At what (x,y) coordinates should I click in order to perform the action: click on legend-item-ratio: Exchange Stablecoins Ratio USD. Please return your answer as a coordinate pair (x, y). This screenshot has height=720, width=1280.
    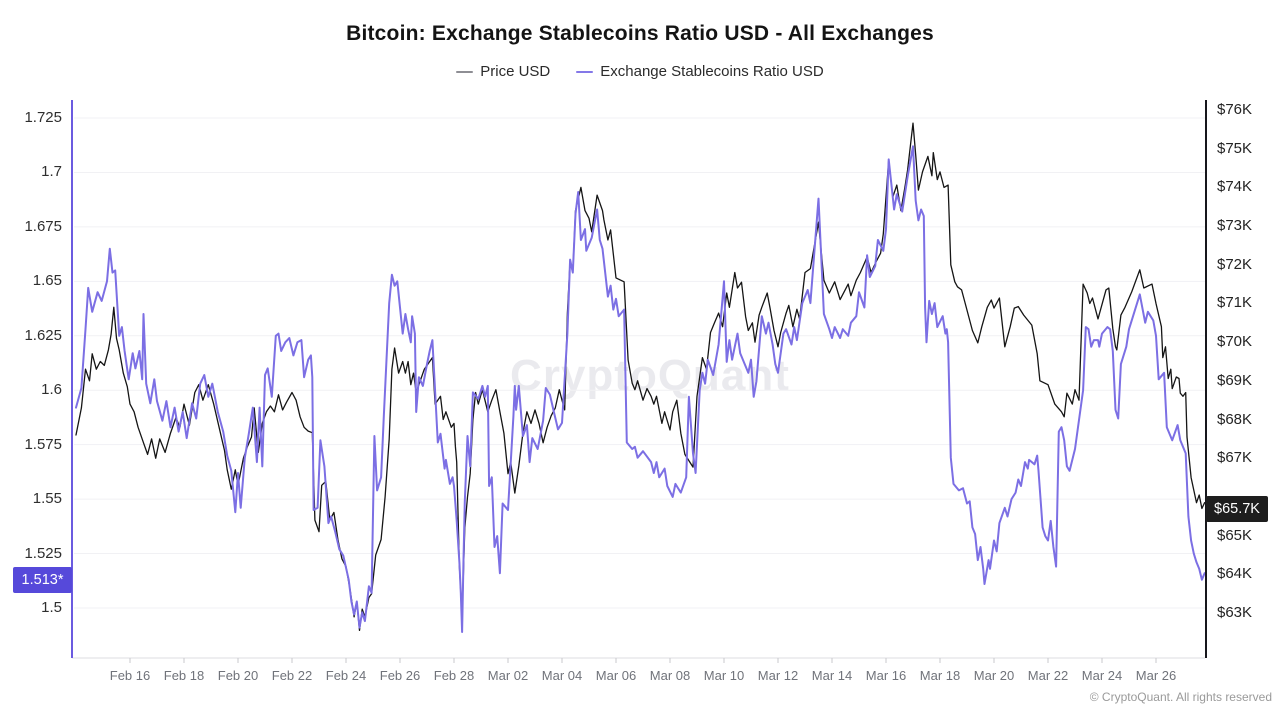
    Looking at the image, I should click on (700, 71).